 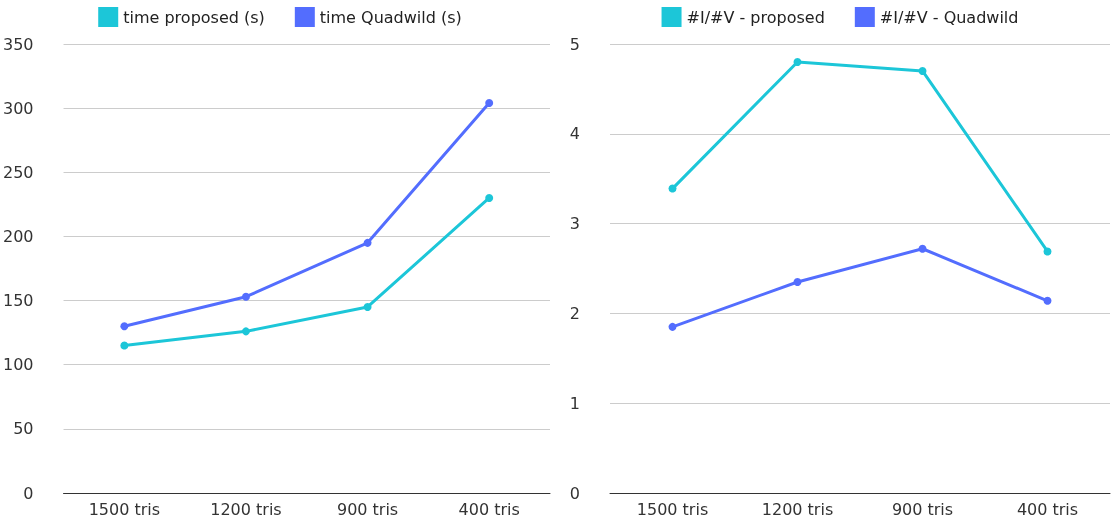 I want to click on y-tick-label: 3, so click(x=574, y=224).